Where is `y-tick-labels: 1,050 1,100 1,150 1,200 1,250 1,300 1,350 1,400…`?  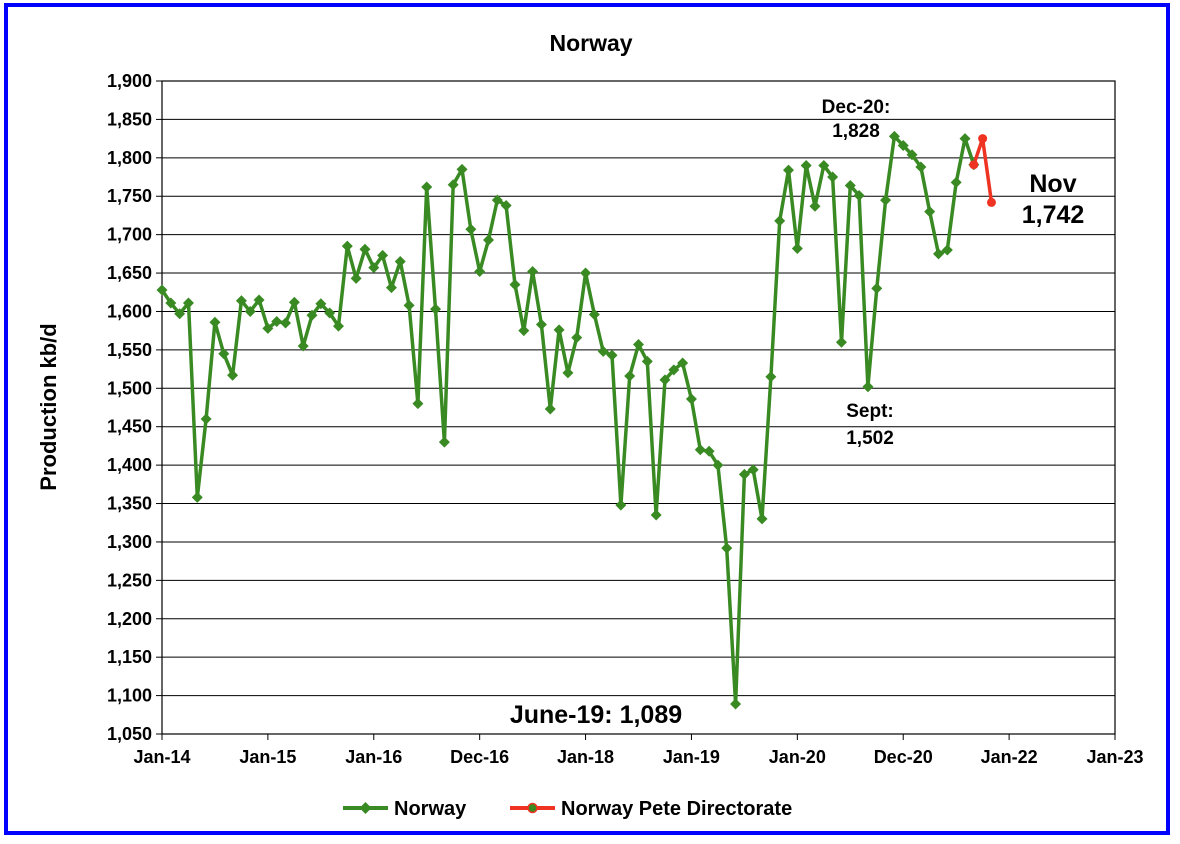 y-tick-labels: 1,050 1,100 1,150 1,200 1,250 1,300 1,350 1,400… is located at coordinates (134, 407).